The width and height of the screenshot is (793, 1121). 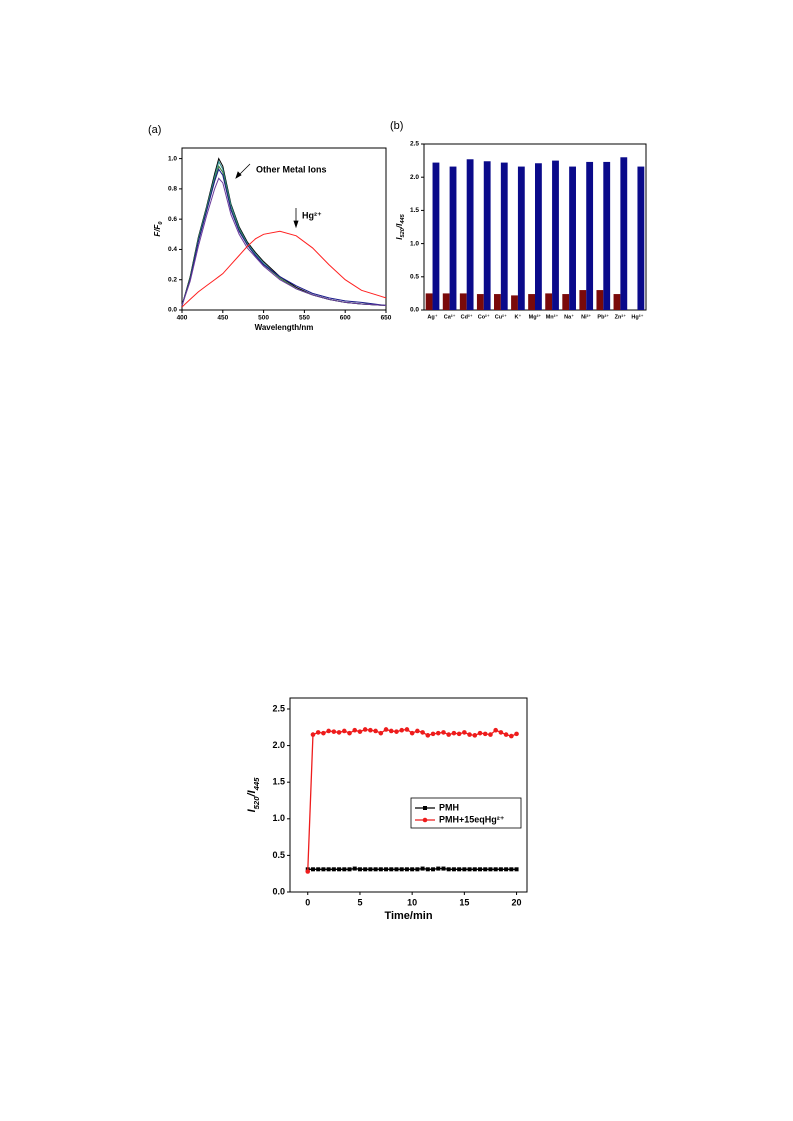 What do you see at coordinates (450, 316) in the screenshot?
I see `x-tick-label: Ca²⁺` at bounding box center [450, 316].